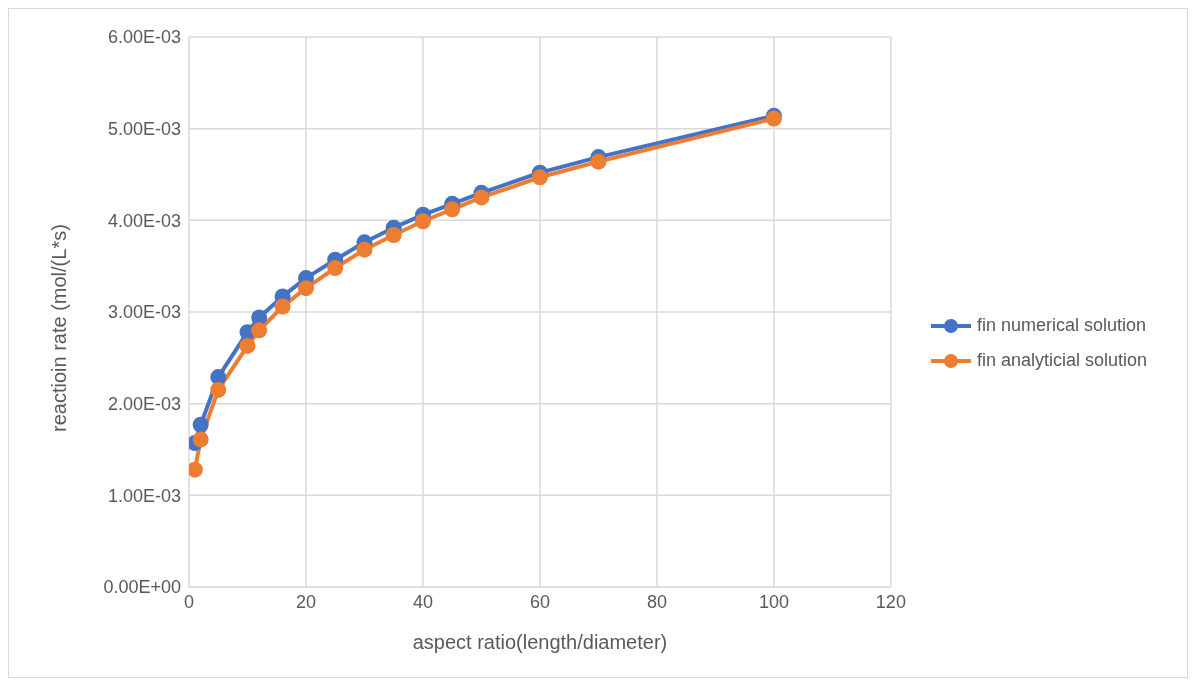 This screenshot has width=1196, height=687. Describe the element at coordinates (539, 601) in the screenshot. I see `x-tick-label: 60` at that location.